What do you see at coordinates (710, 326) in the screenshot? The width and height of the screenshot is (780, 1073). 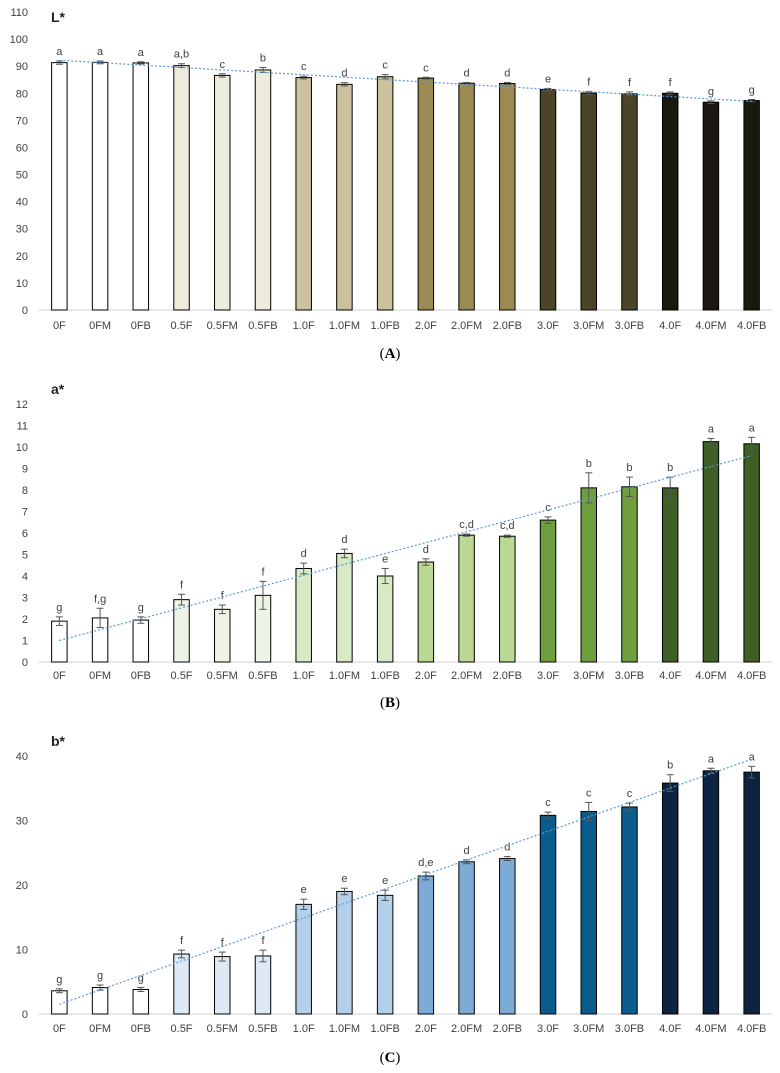 I see `category-label: 4.0FM` at bounding box center [710, 326].